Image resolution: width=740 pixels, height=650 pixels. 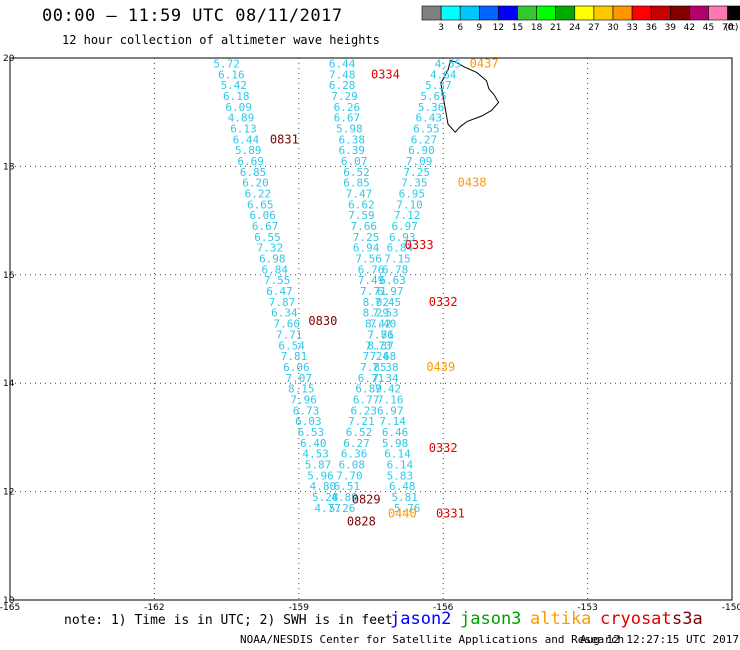 I want to click on swh-value: 5.26, so click(x=342, y=508).